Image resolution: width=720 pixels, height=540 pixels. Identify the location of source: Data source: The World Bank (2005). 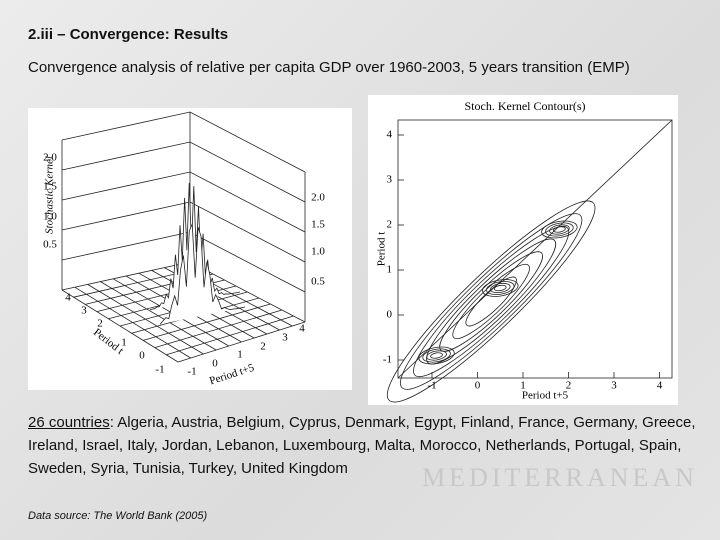
(118, 516).